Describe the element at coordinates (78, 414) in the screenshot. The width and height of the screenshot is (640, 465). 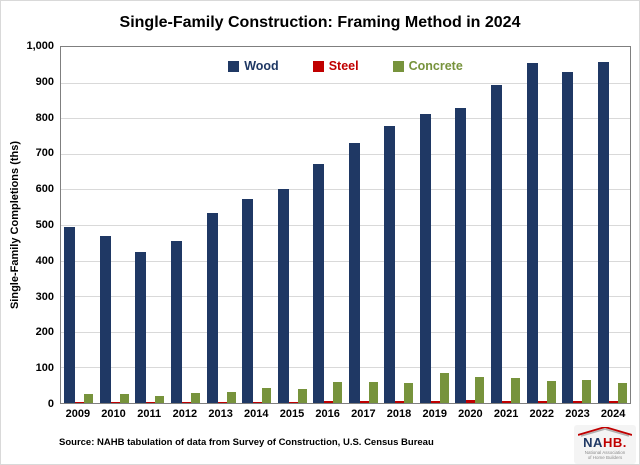
I see `x-tick-label-2009: 2009` at that location.